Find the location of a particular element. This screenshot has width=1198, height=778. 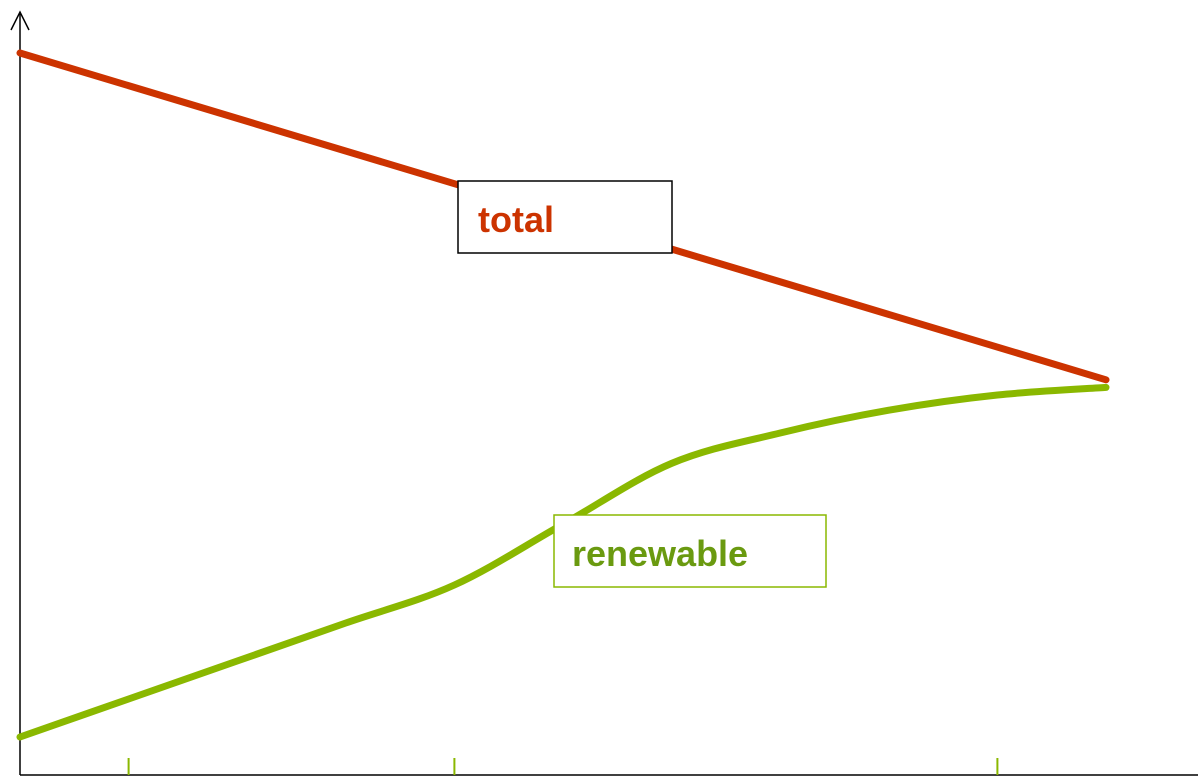

y-axis-arrow-icon is located at coordinates (20, 20).